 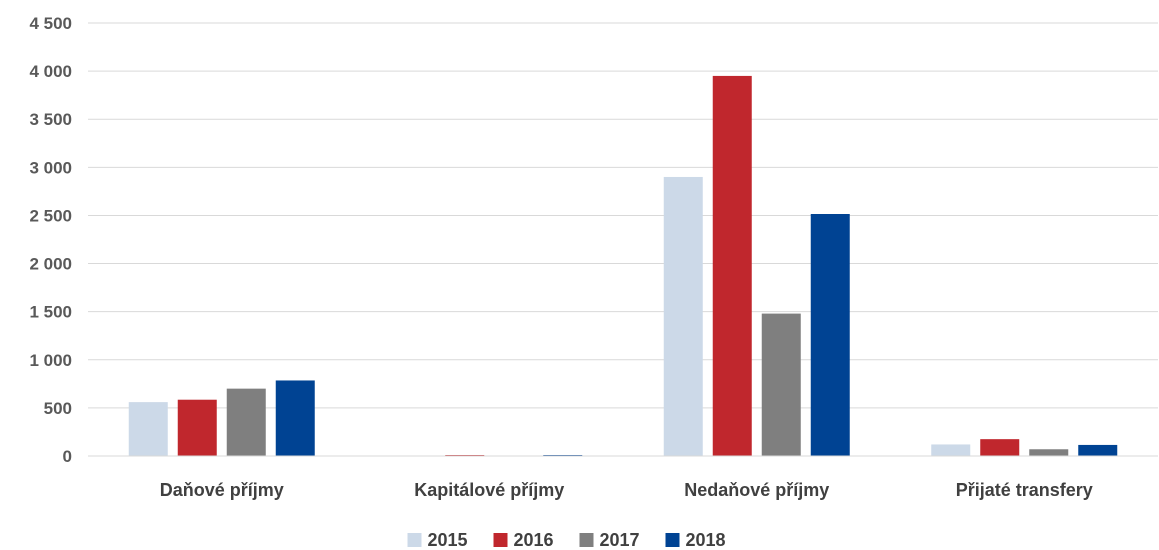 What do you see at coordinates (50, 360) in the screenshot?
I see `y-tick-label: 1 000` at bounding box center [50, 360].